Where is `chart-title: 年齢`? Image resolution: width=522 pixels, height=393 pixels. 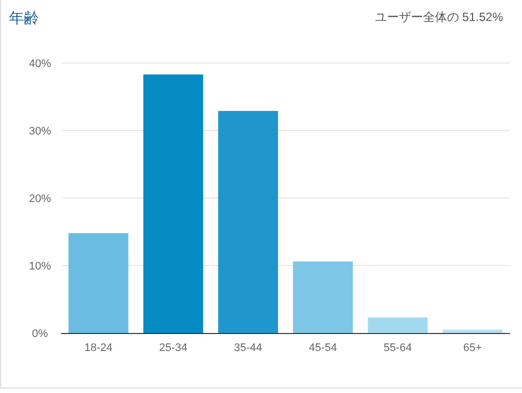
chart-title: 年齢 is located at coordinates (24, 18).